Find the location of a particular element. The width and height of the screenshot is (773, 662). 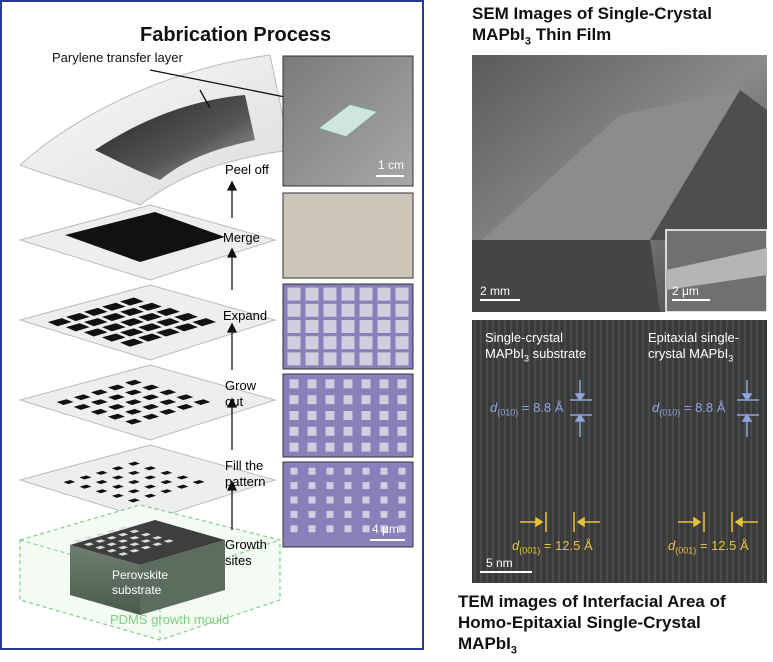

fabrication-title: Fabrication Process is located at coordinates (236, 35).